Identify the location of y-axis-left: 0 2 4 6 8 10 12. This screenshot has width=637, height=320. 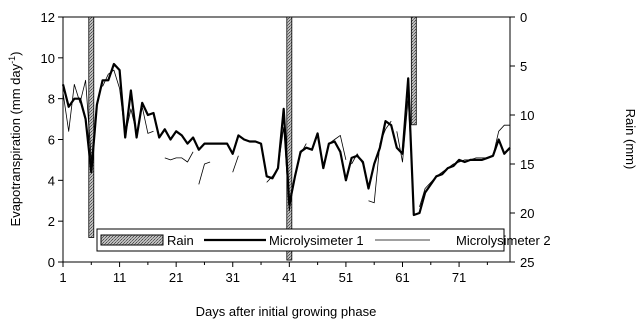
(52, 140).